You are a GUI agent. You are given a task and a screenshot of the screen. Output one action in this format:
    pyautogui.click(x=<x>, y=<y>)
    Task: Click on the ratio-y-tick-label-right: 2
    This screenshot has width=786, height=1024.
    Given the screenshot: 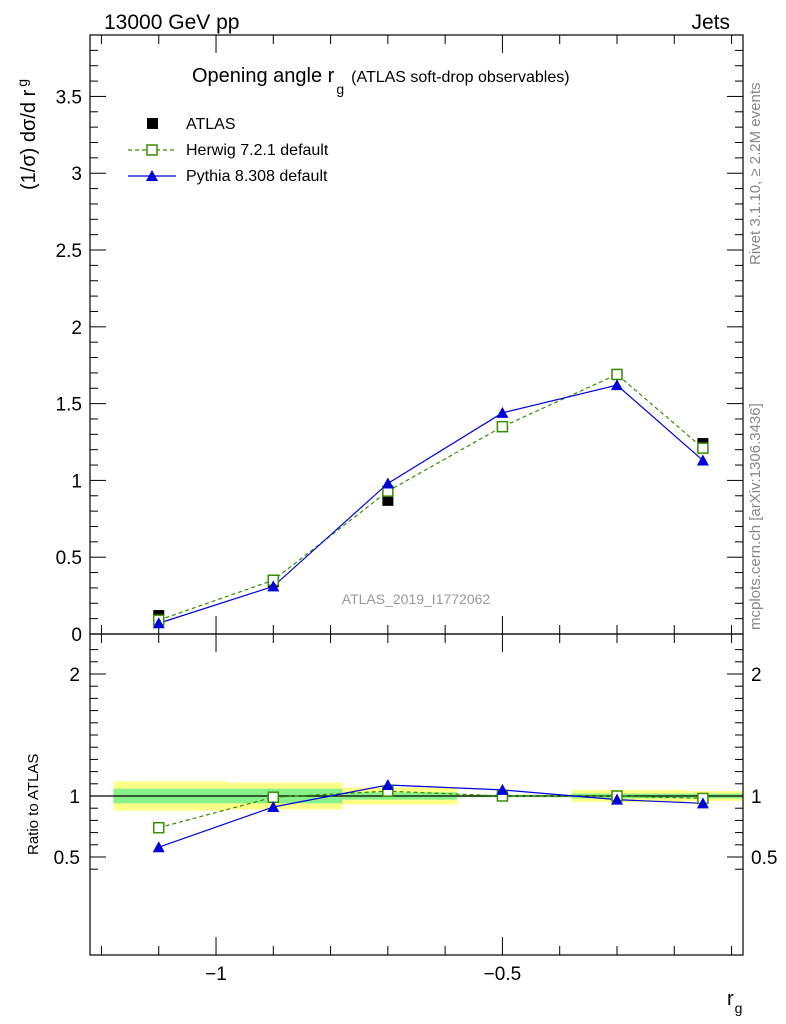 What is the action you would take?
    pyautogui.click(x=756, y=675)
    